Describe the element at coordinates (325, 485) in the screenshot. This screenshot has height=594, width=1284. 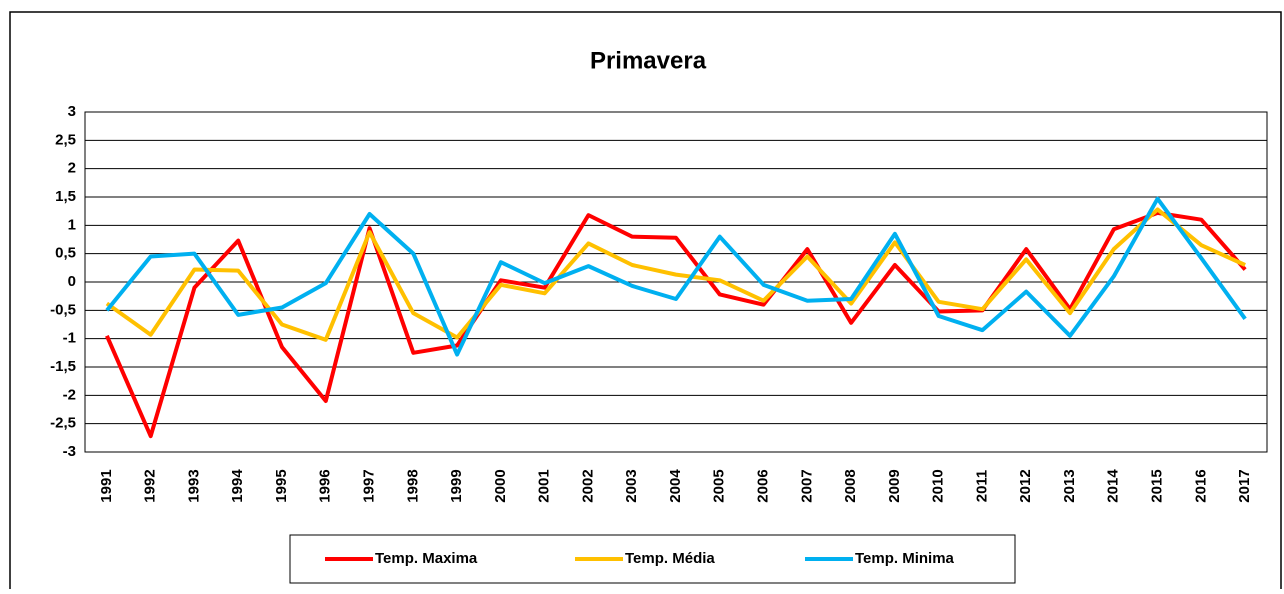
I see `x-tick-label: 1996` at that location.